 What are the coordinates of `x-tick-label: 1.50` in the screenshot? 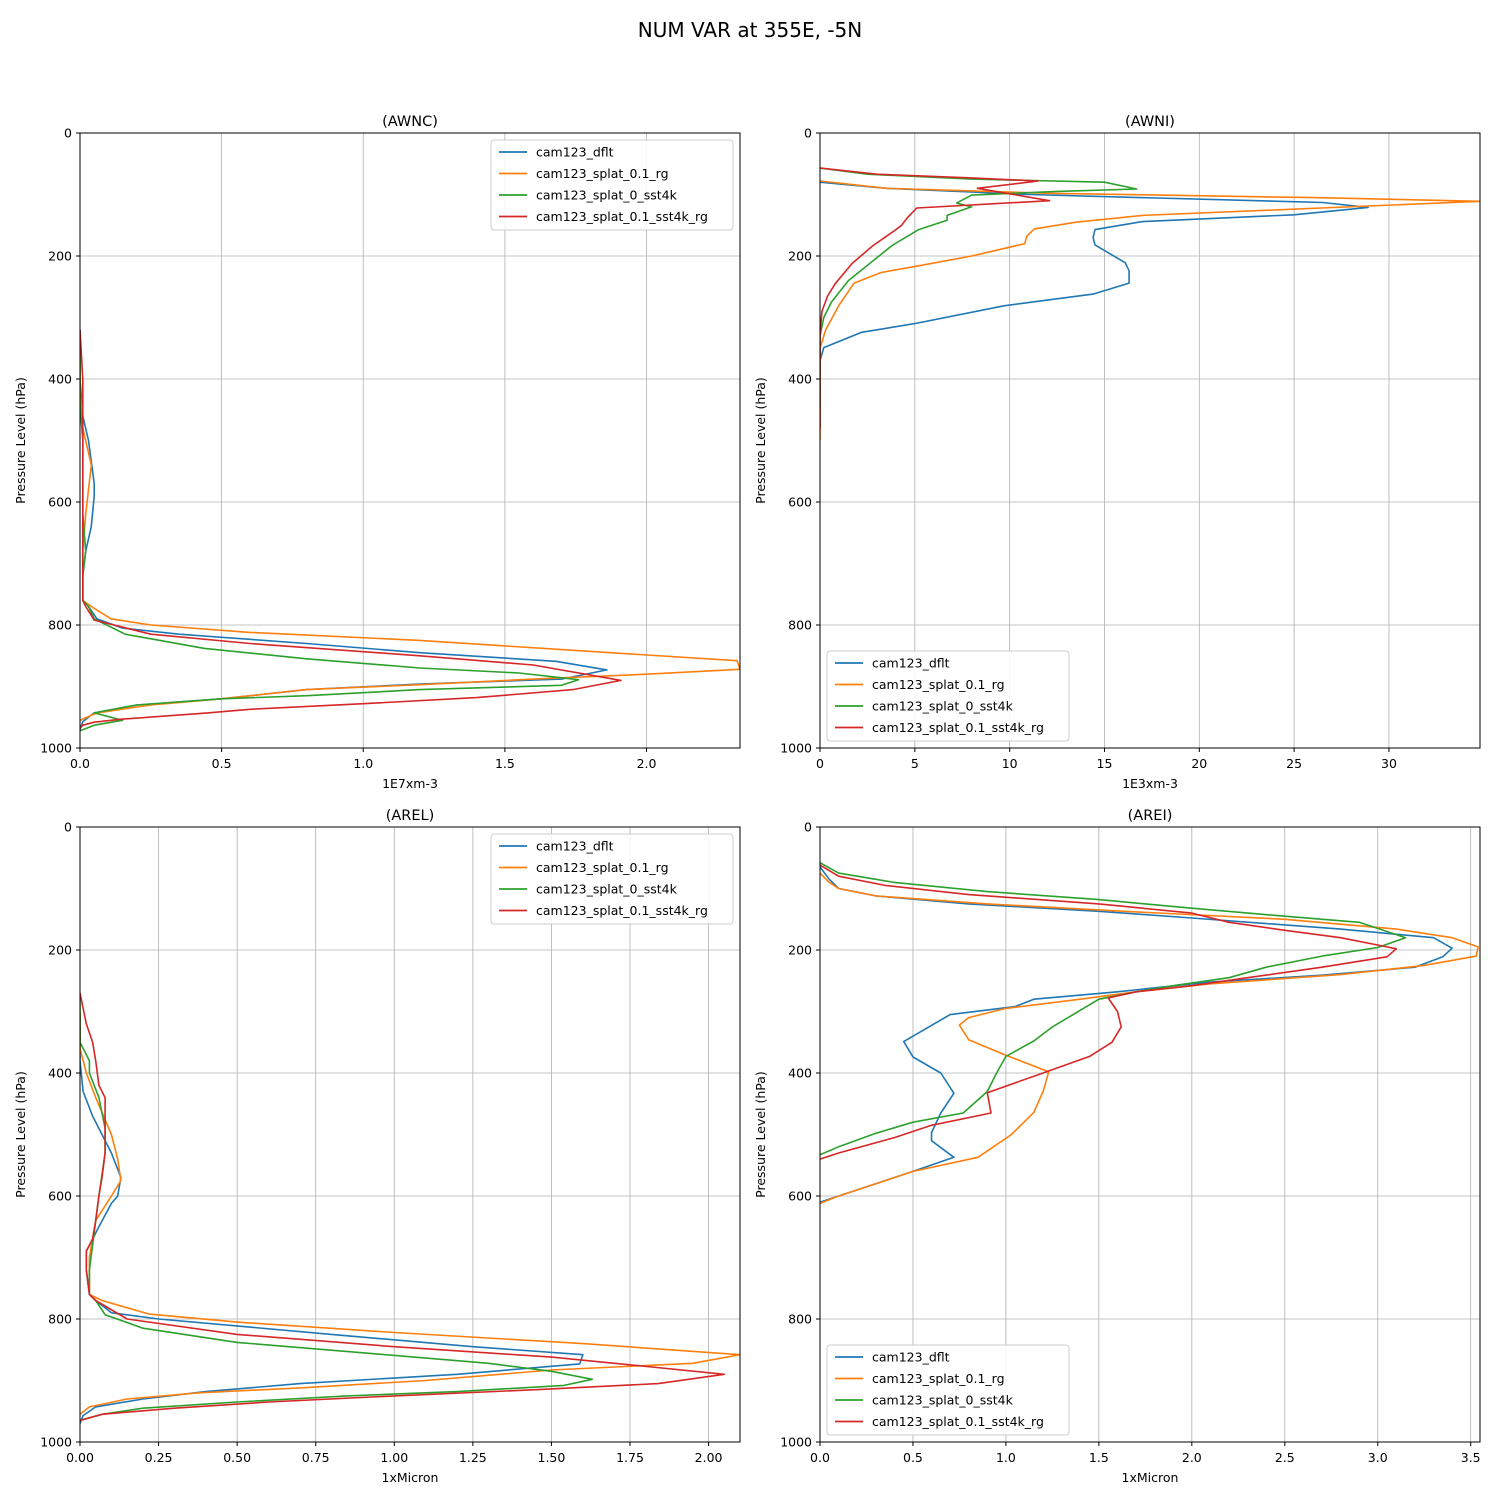 It's located at (552, 1457).